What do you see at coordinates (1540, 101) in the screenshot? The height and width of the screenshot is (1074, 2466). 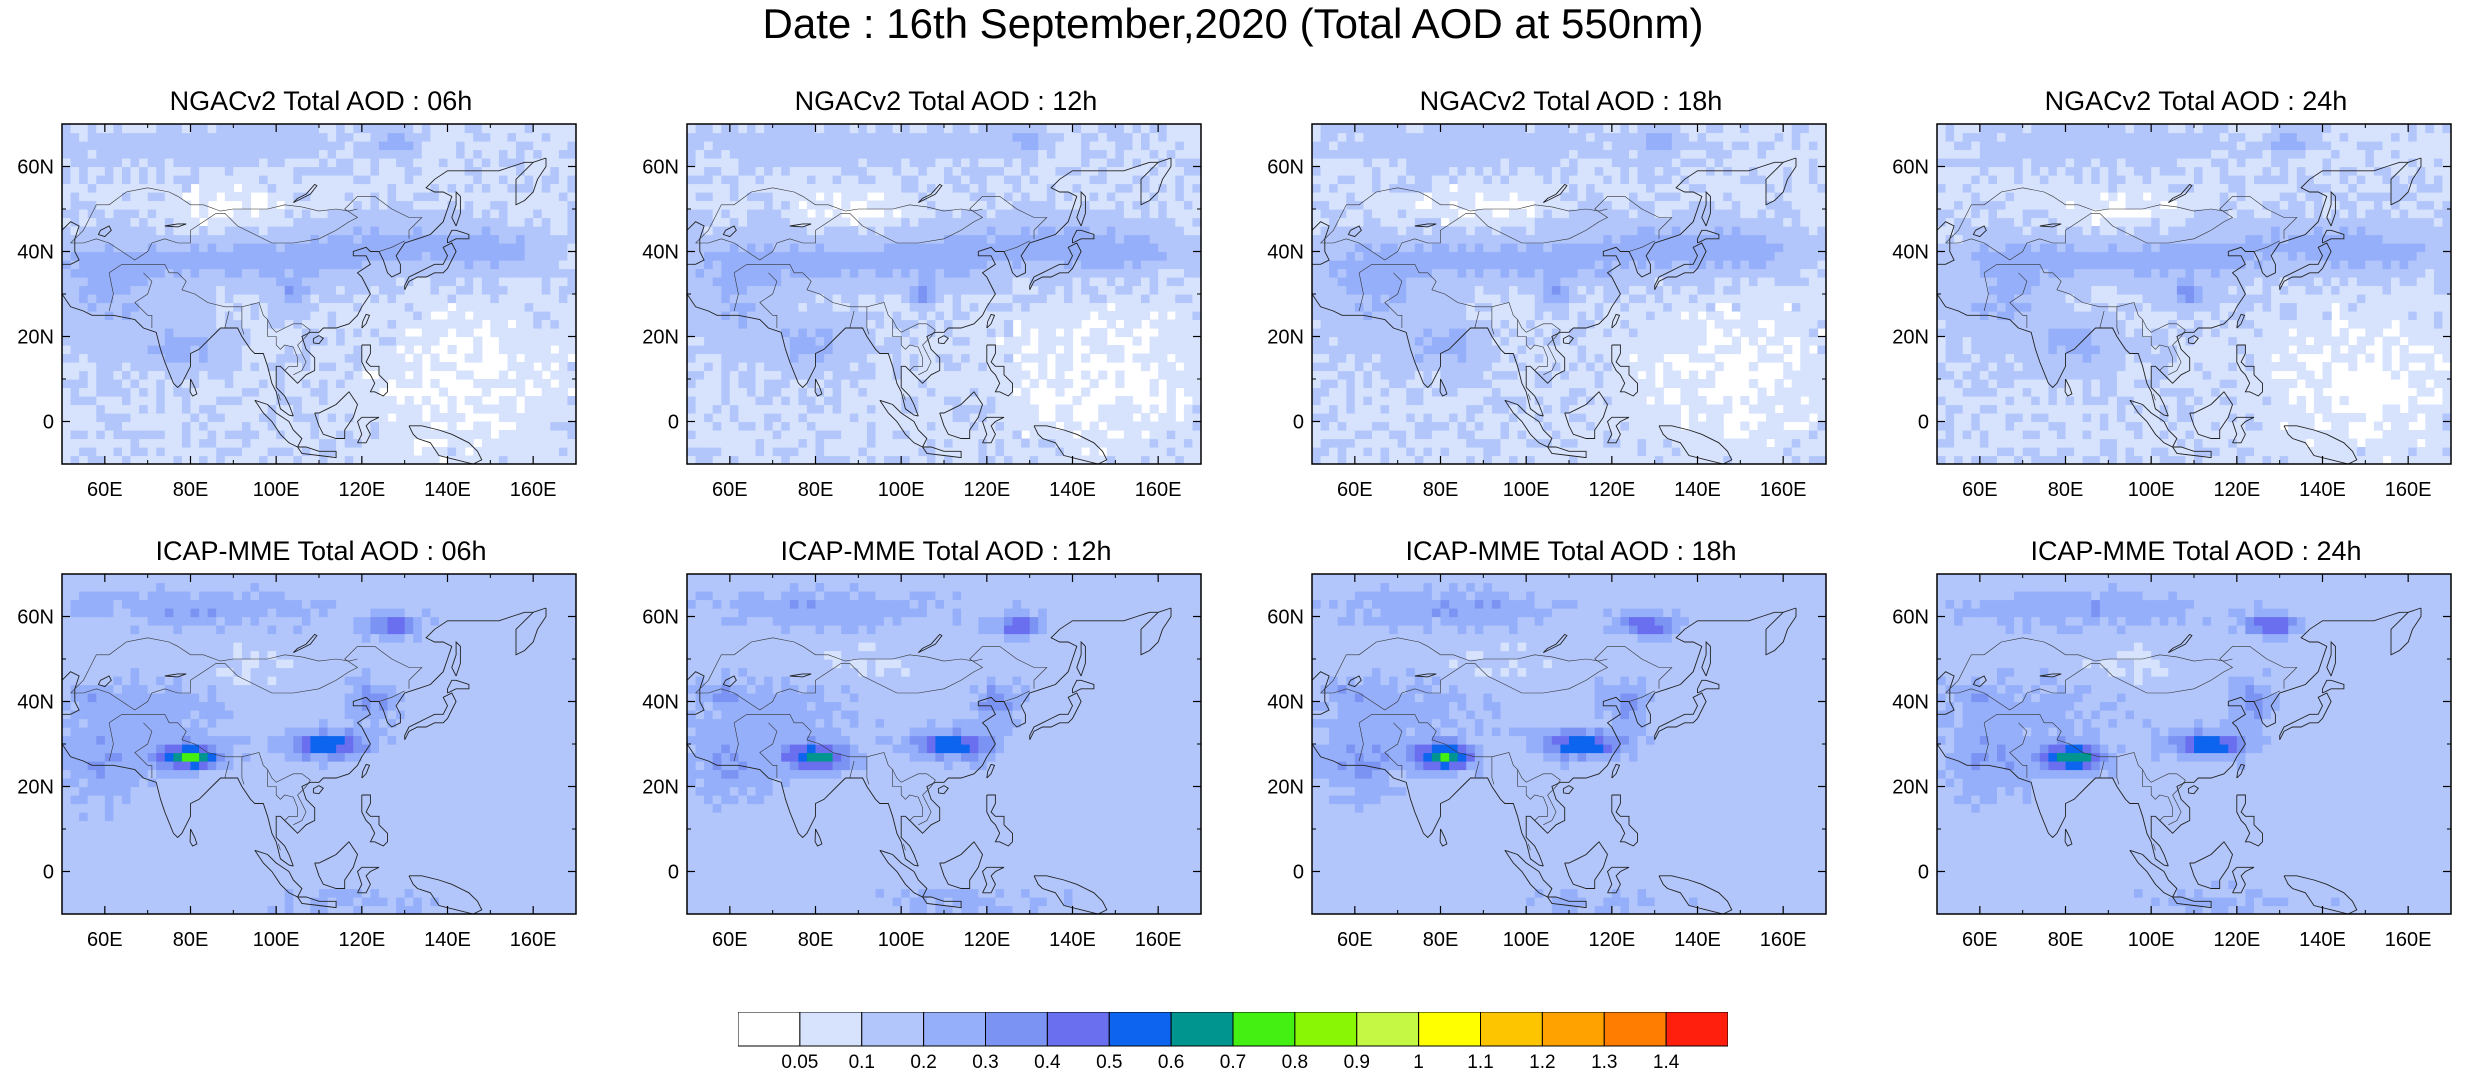 I see `panel-title: NGACv2 Total AOD : 18h` at bounding box center [1540, 101].